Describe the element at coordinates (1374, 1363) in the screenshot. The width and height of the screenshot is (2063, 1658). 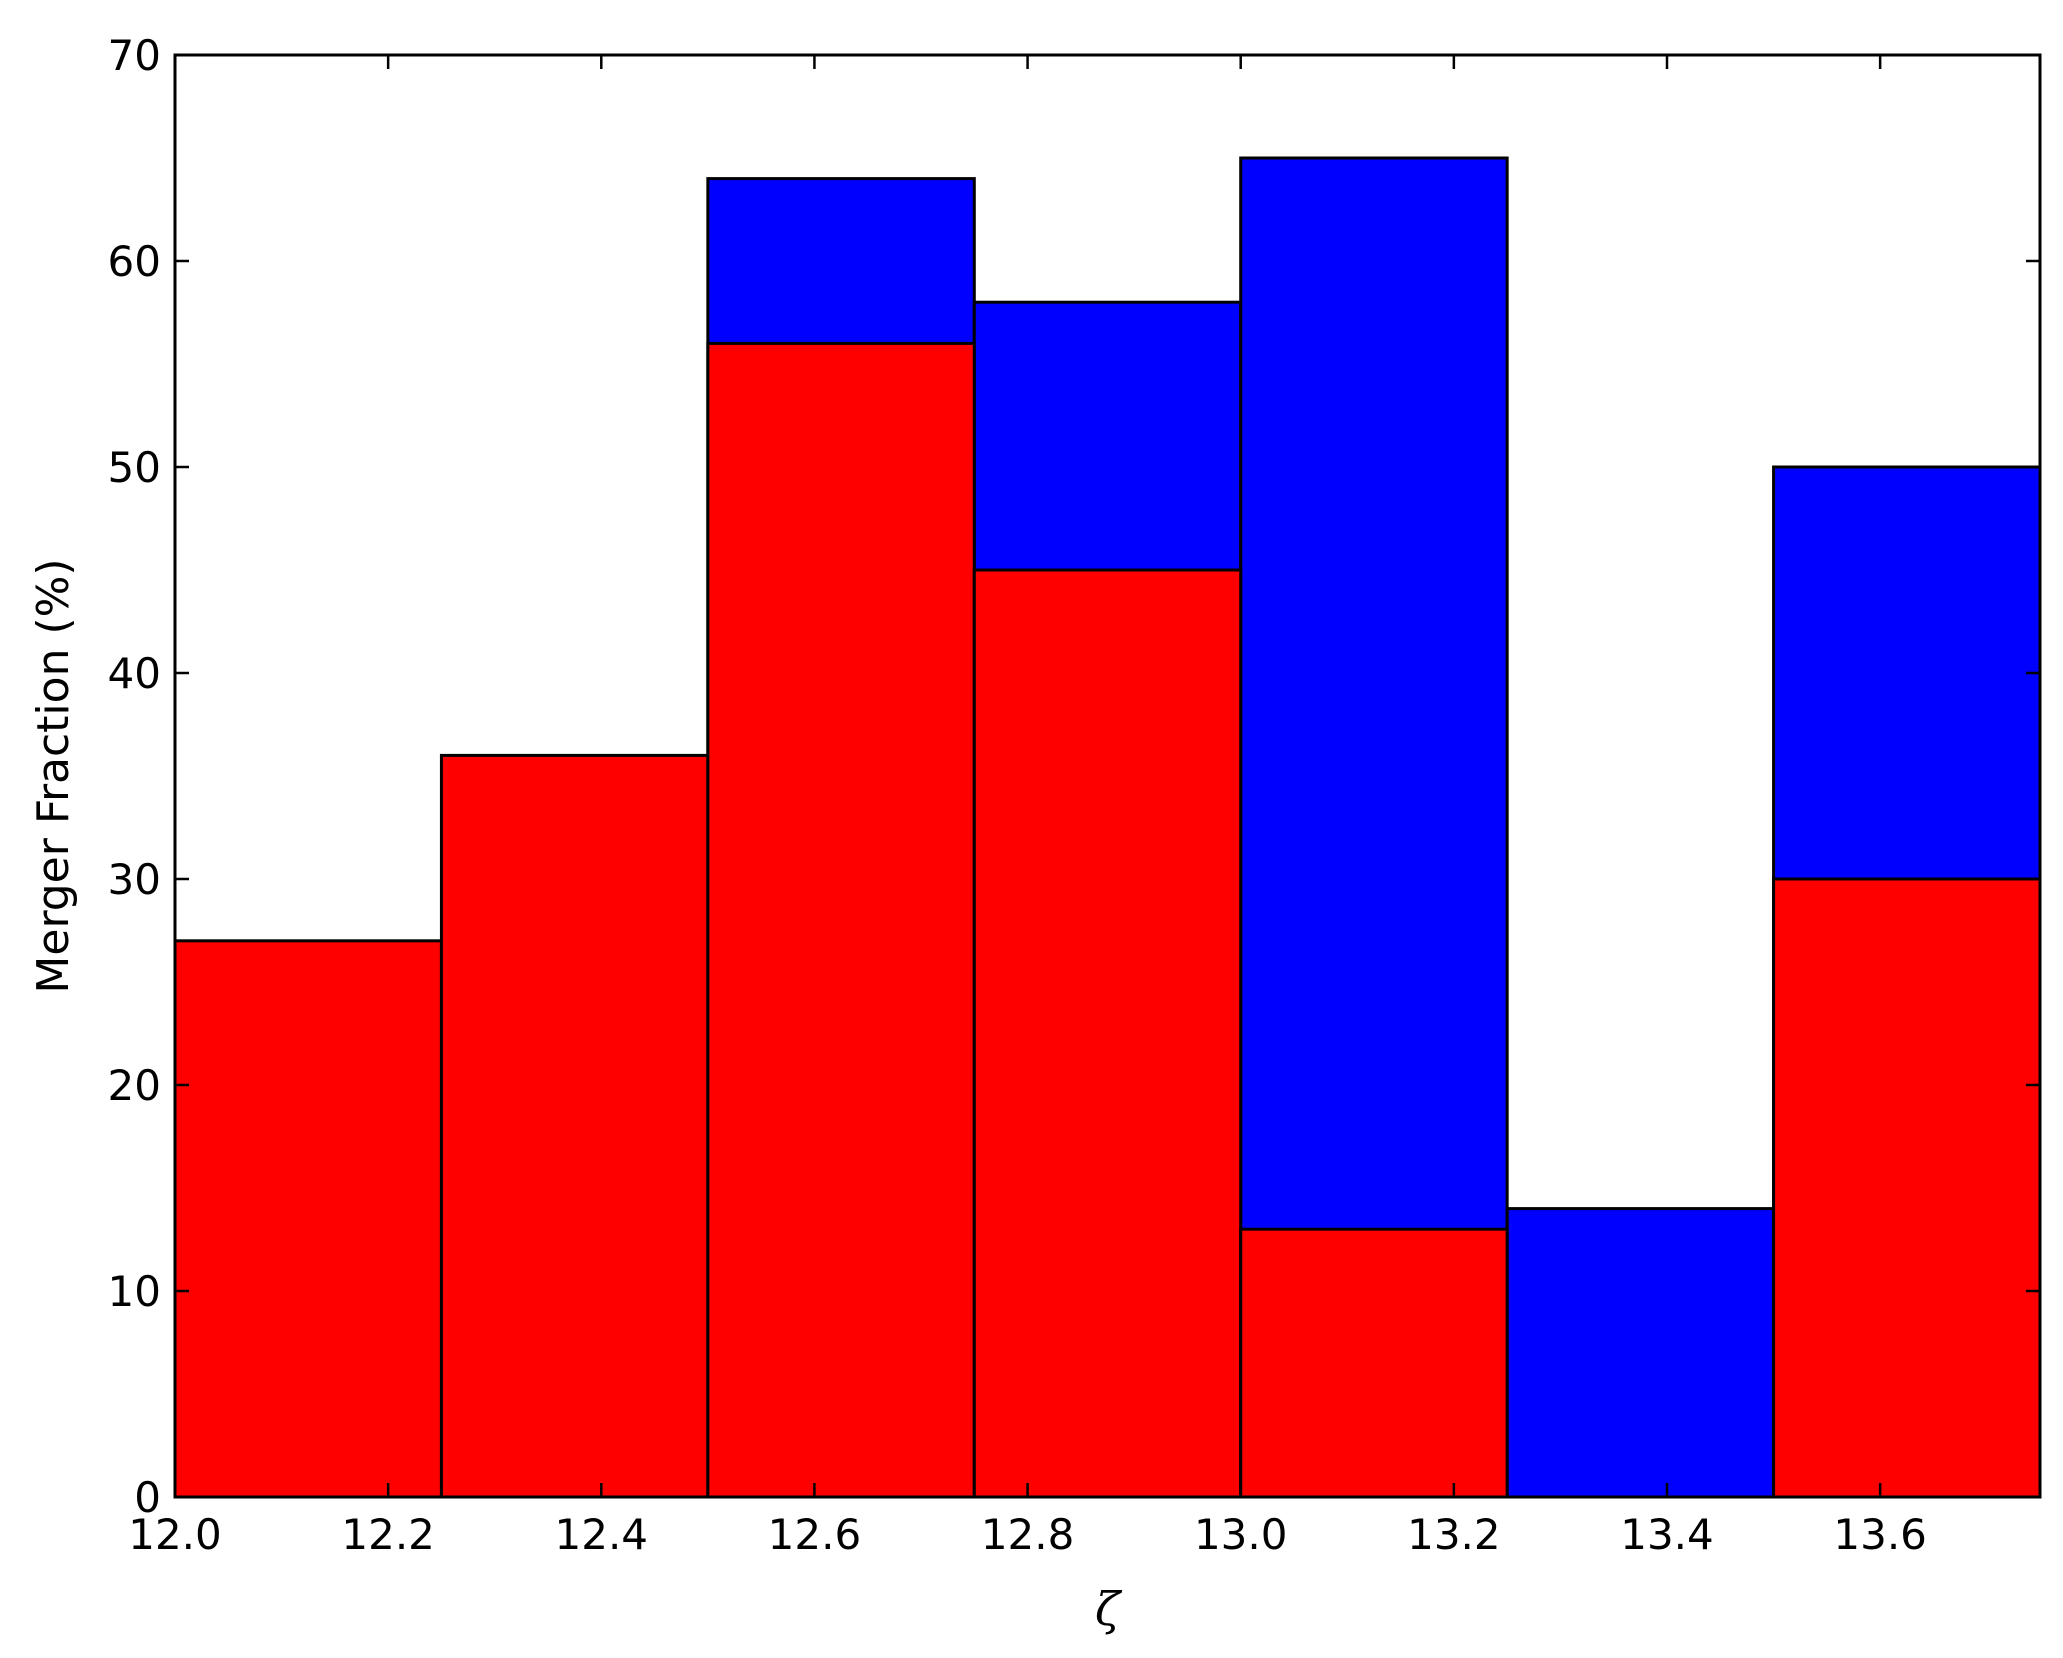
I see `bar-series2-bin5` at that location.